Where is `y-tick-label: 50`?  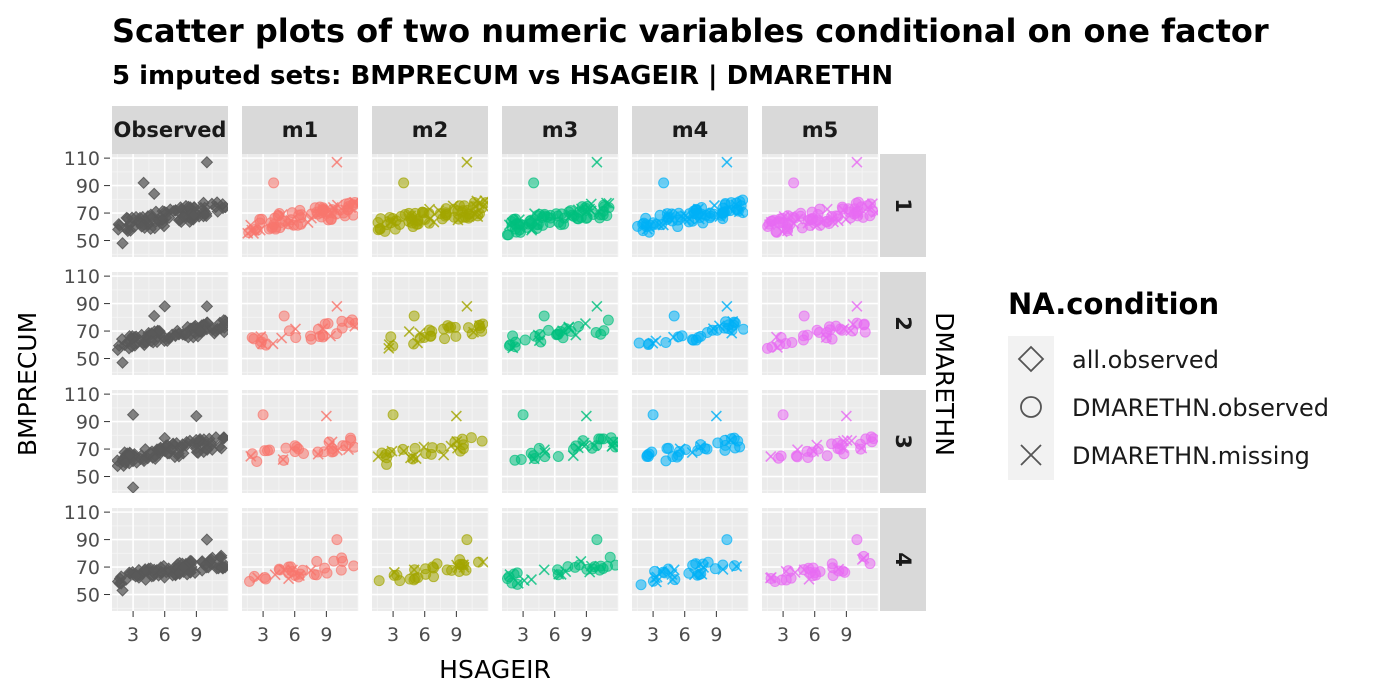
y-tick-label: 50 is located at coordinates (88, 360).